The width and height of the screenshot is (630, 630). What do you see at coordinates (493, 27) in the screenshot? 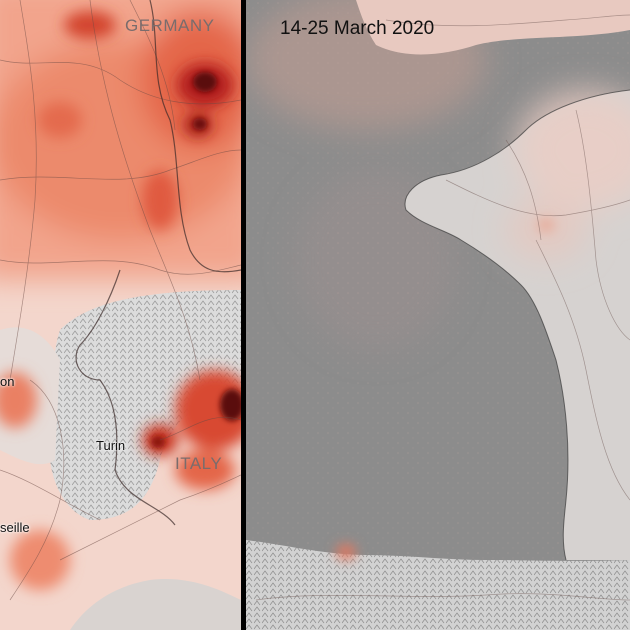
I see `england-coast` at bounding box center [493, 27].